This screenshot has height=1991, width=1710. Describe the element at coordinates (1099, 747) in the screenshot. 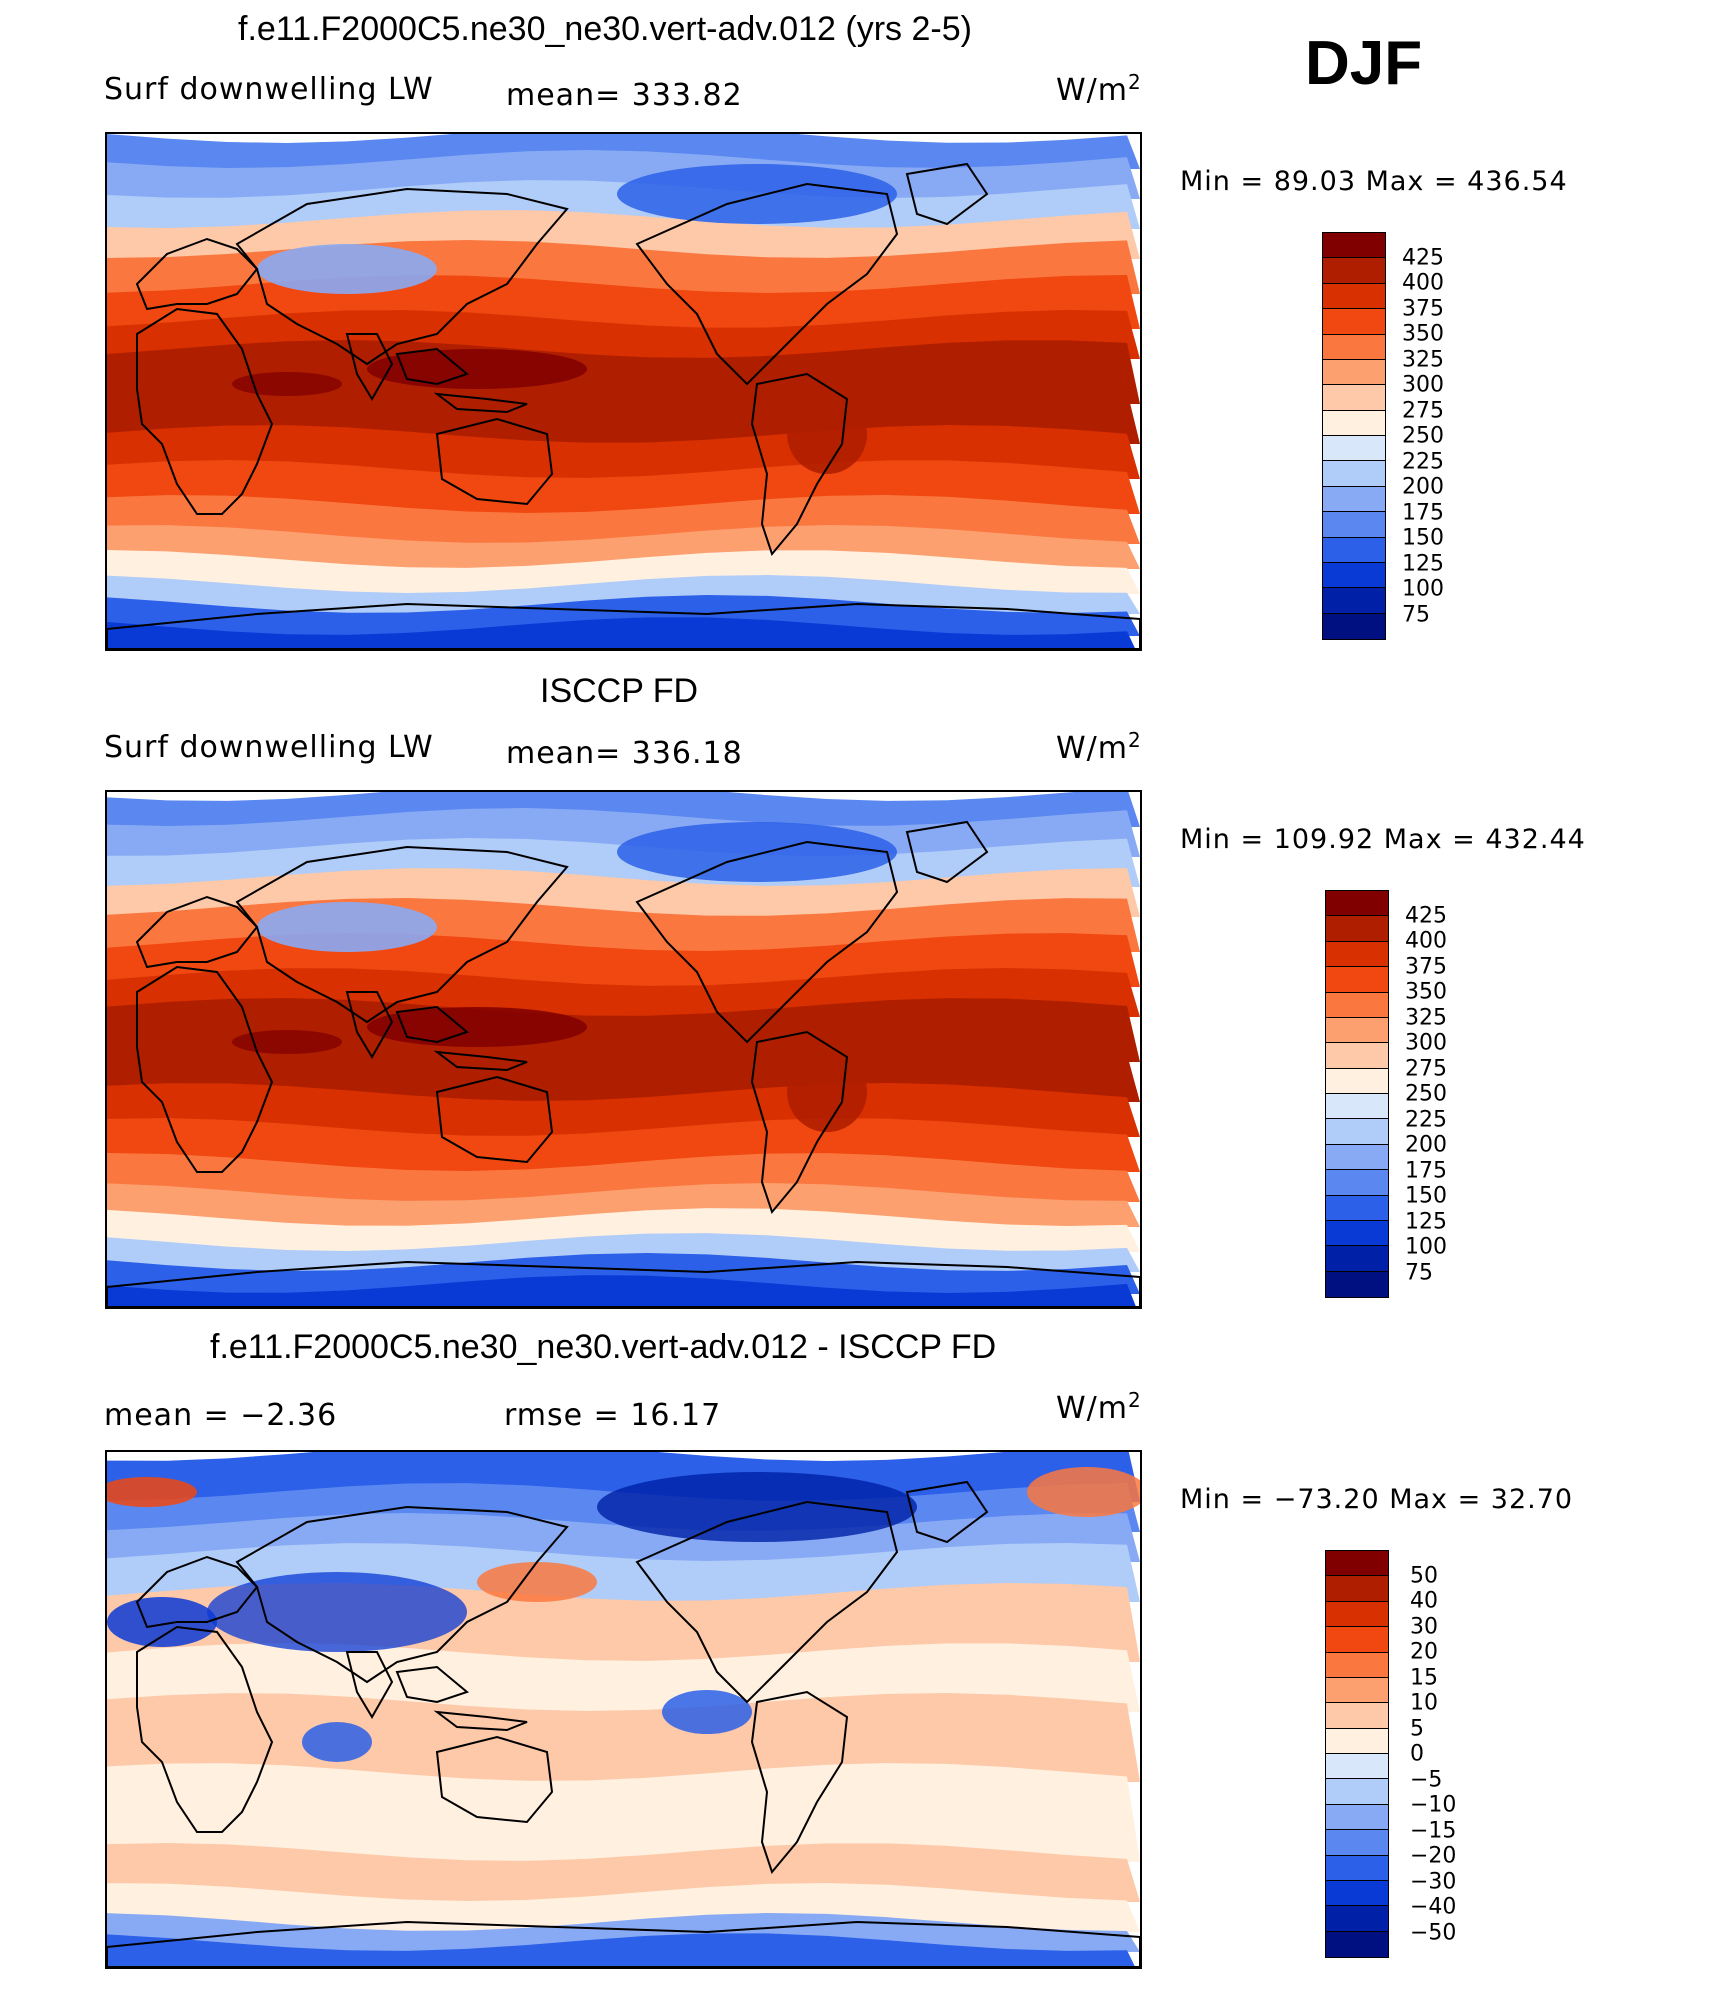

I see `units-label: W/m2` at that location.